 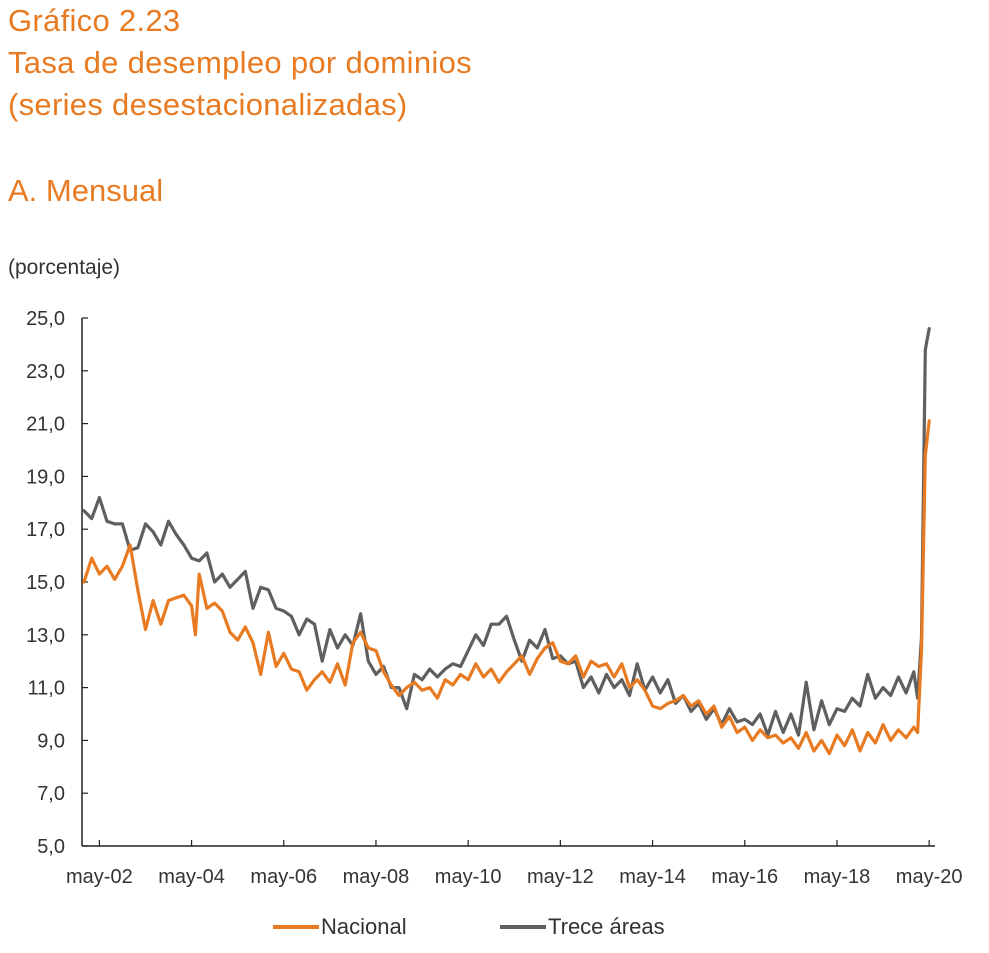 What do you see at coordinates (494, 930) in the screenshot?
I see `chart-legend: Nacional Trece áreas` at bounding box center [494, 930].